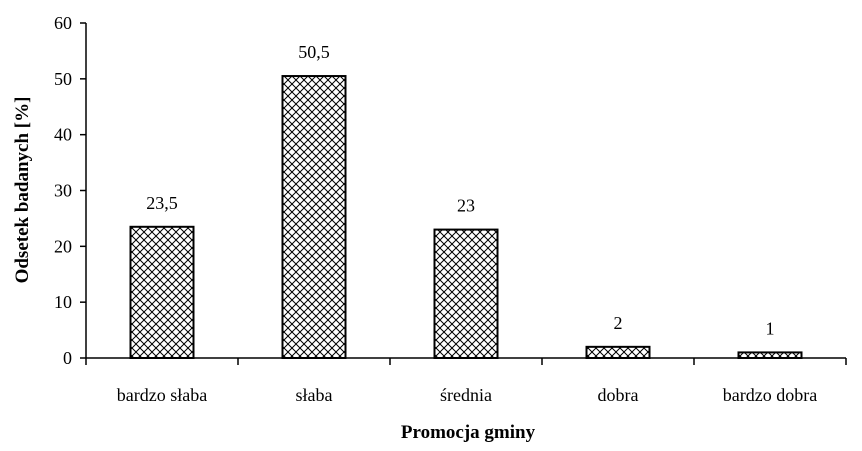  What do you see at coordinates (314, 395) in the screenshot?
I see `x-tick-label: słaba` at bounding box center [314, 395].